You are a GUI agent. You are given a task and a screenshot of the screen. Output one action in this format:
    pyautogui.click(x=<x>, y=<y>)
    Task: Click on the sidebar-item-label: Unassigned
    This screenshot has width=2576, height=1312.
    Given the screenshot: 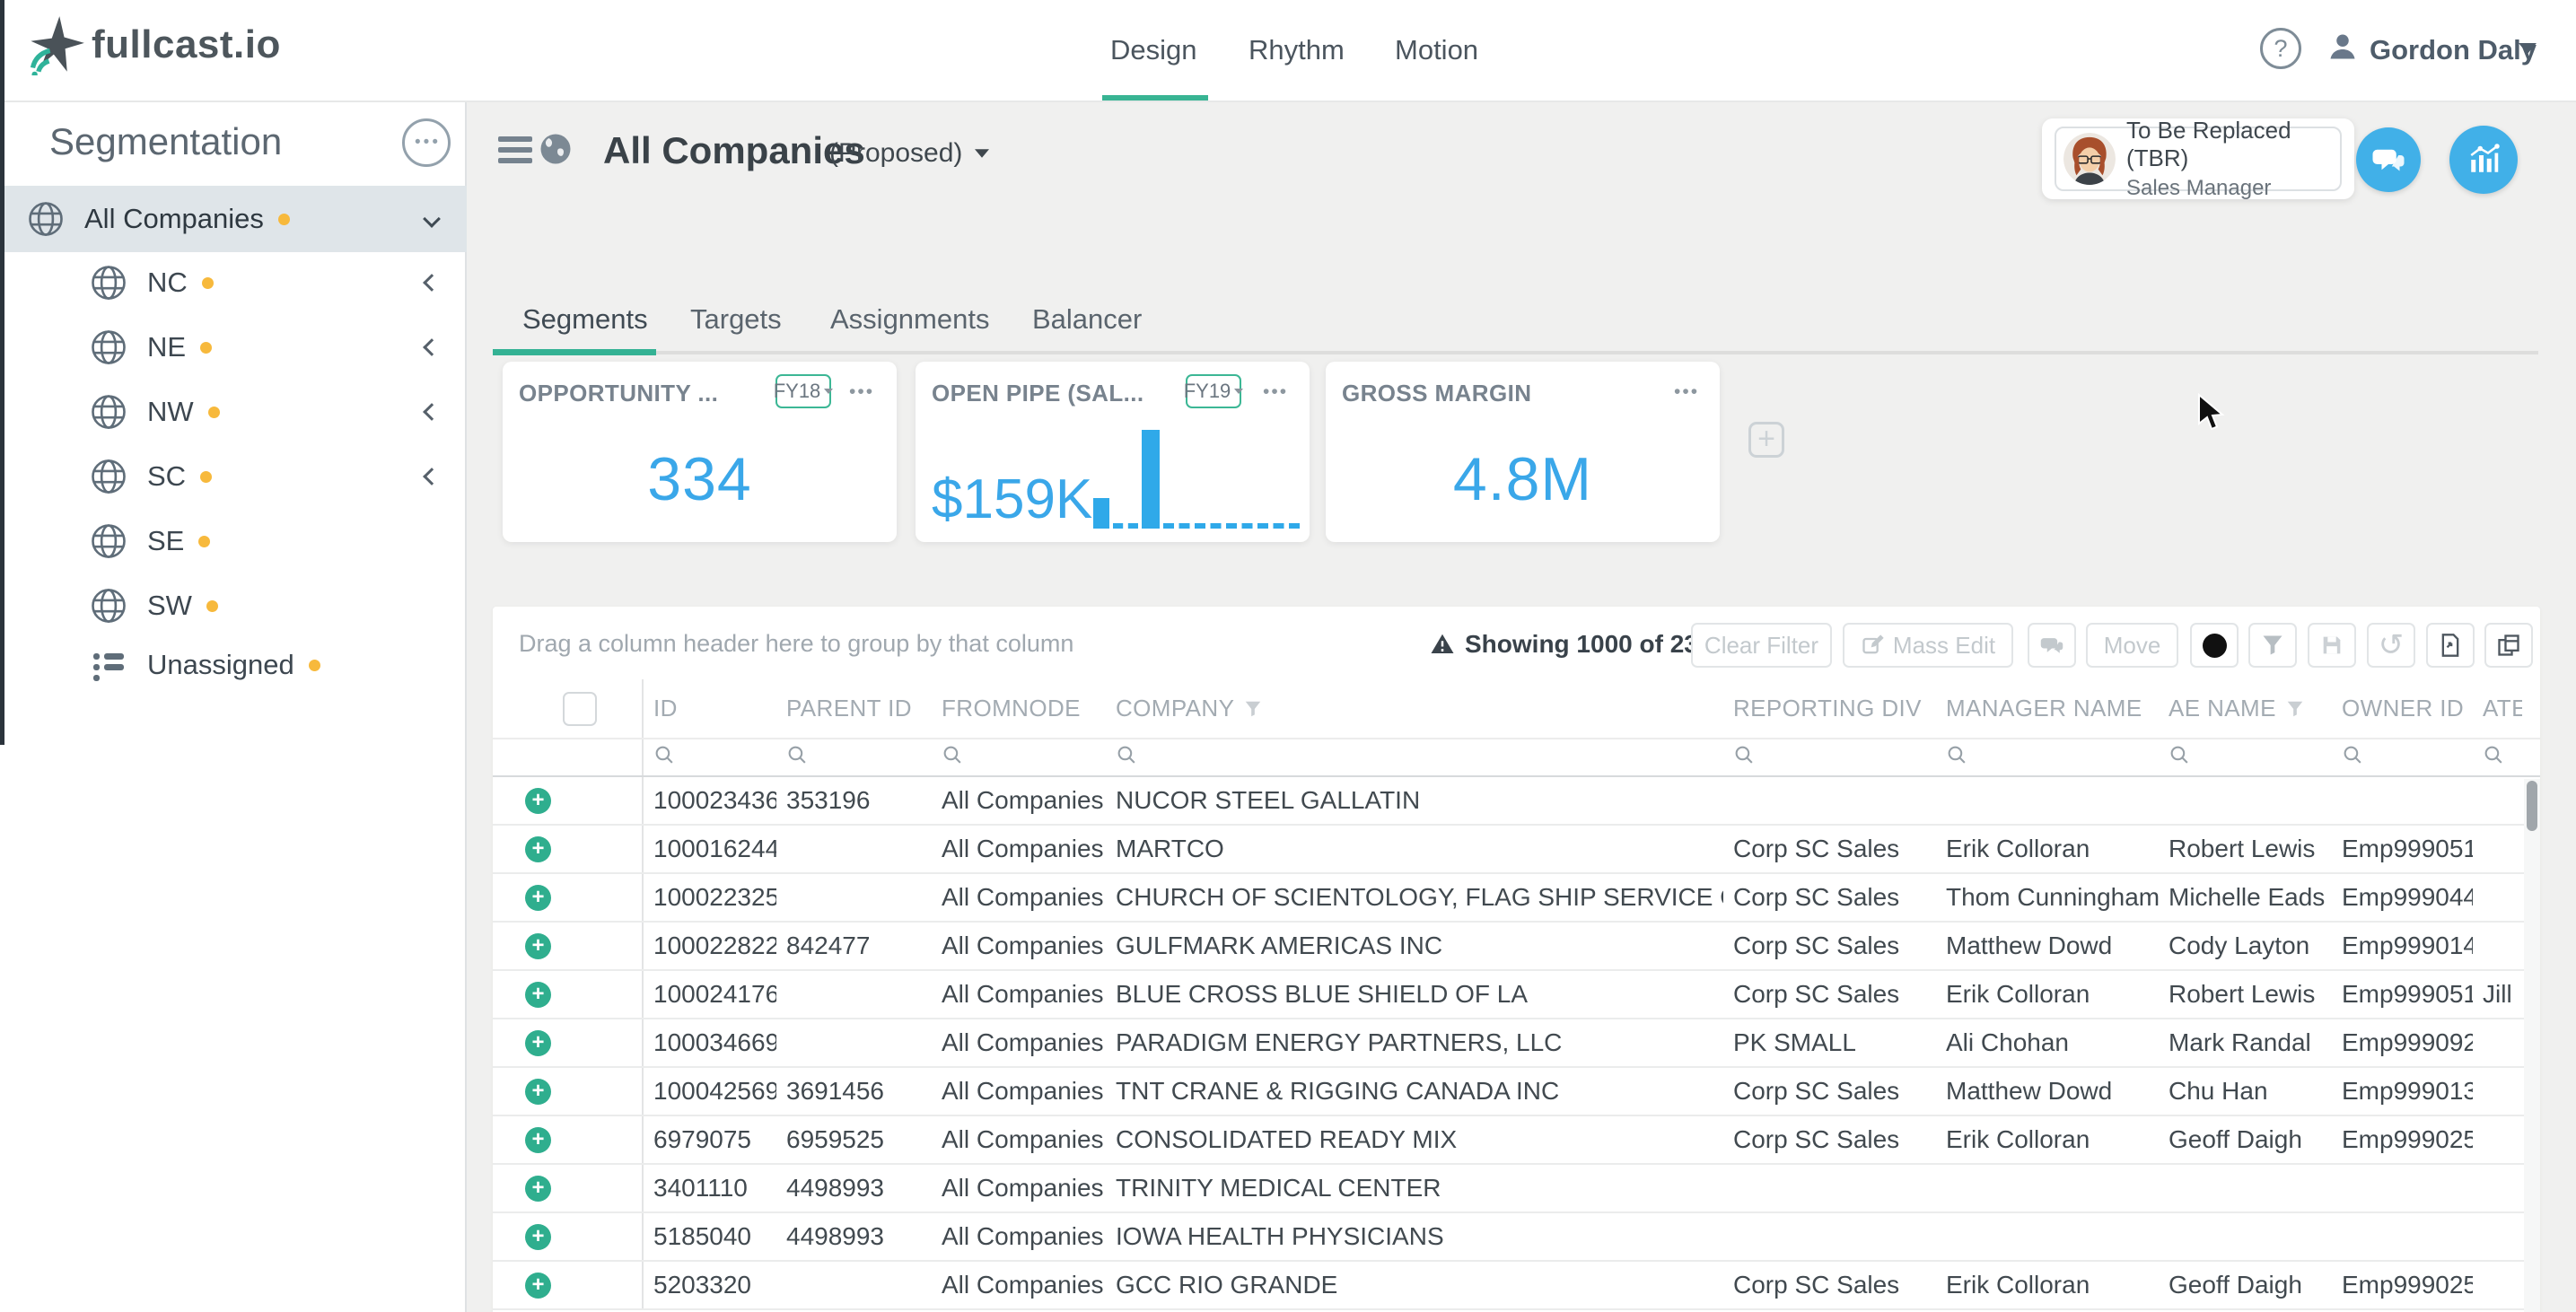 What is the action you would take?
    pyautogui.click(x=220, y=664)
    